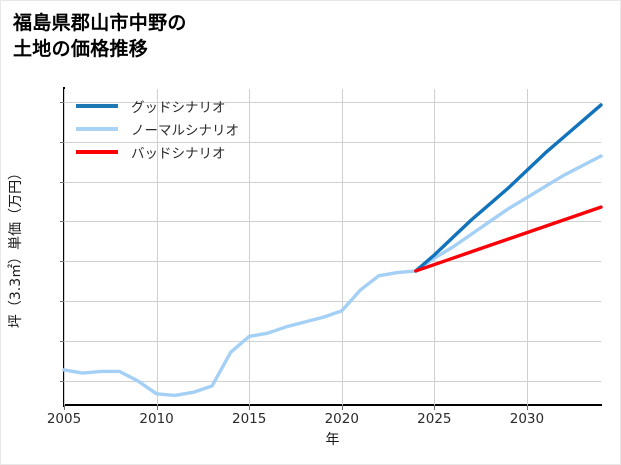  I want to click on legend-label: バッドシナリオ, so click(178, 153).